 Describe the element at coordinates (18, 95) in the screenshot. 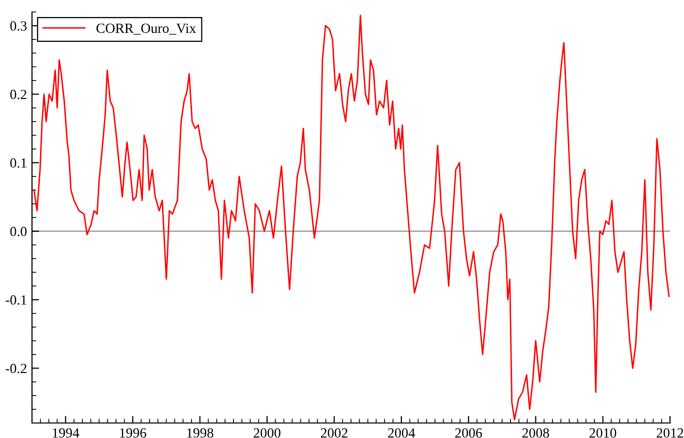

I see `y-tick-label: 0.2` at that location.